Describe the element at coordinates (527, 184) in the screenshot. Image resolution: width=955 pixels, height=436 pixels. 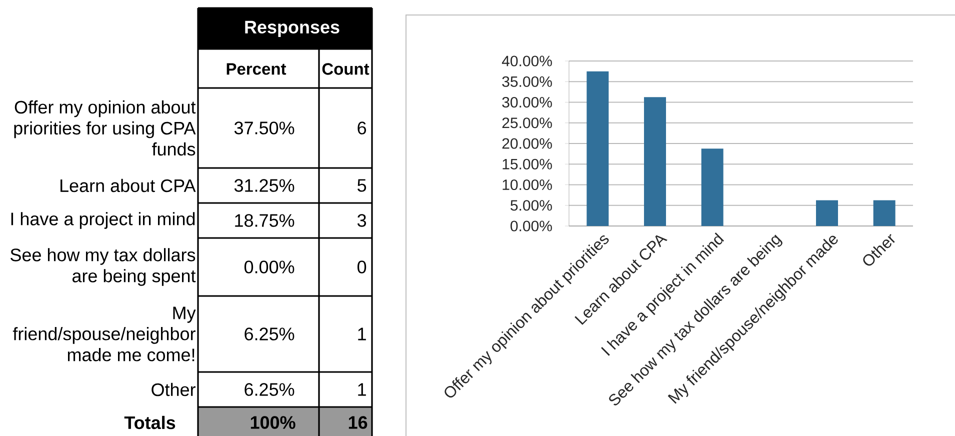
I see `y-tick-label: 10.00%` at that location.